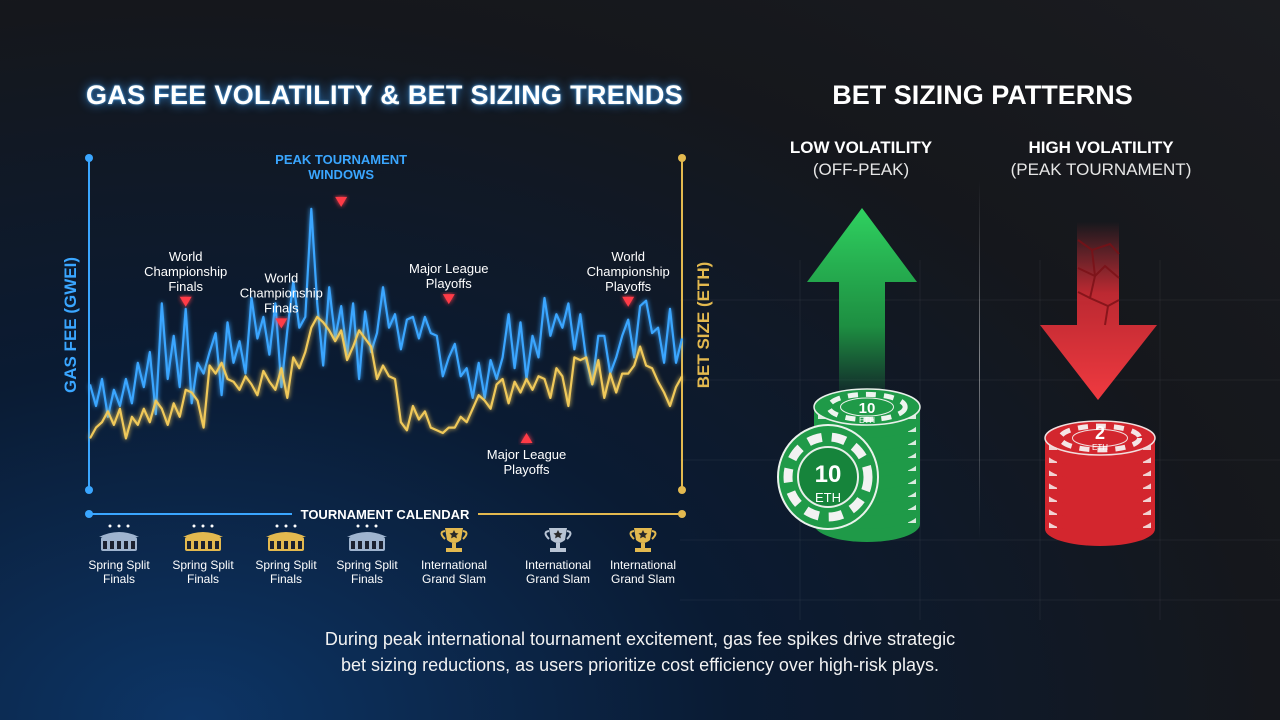  I want to click on right-axis-cap-bottom, so click(682, 490).